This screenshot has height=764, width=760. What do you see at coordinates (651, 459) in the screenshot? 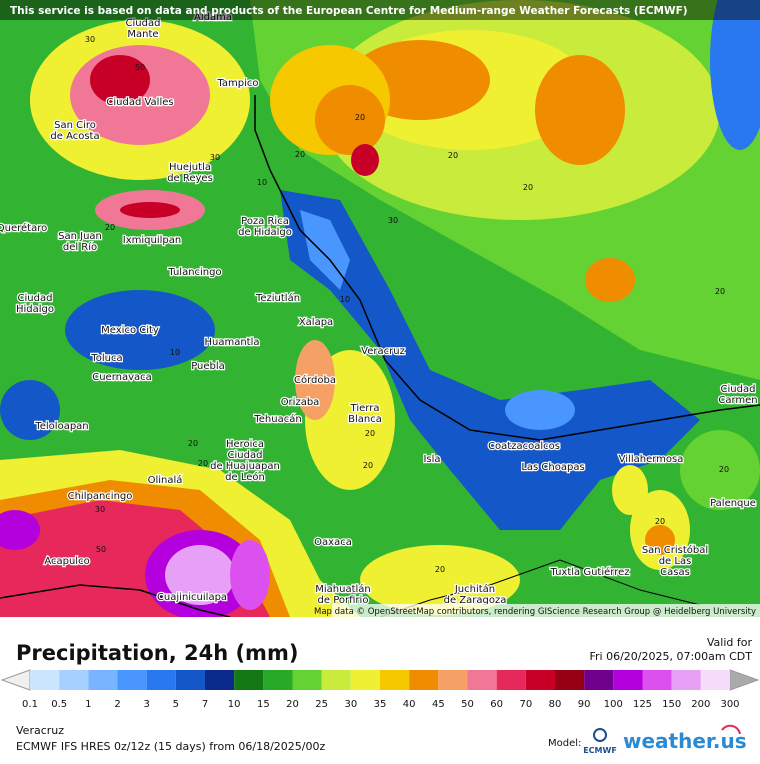
I see `city-label: Villahermosa` at bounding box center [651, 459].